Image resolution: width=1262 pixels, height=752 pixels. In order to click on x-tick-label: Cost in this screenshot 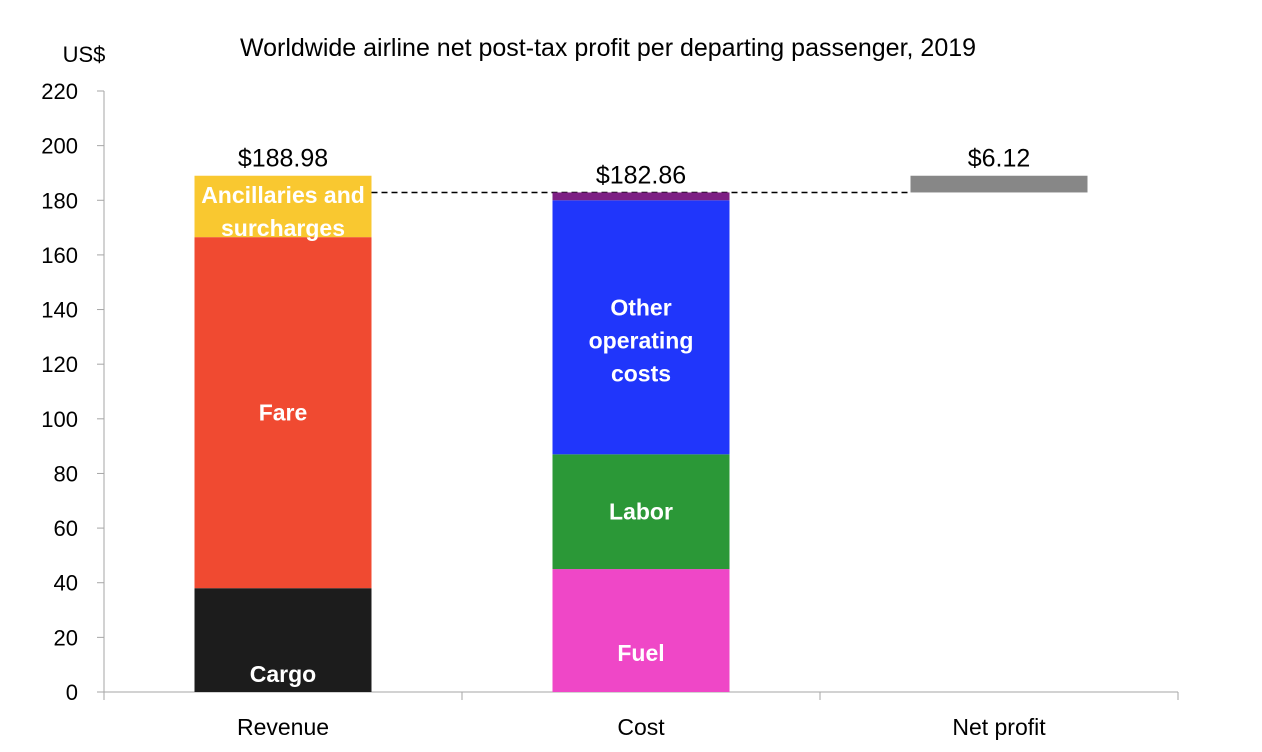, I will do `click(641, 727)`.